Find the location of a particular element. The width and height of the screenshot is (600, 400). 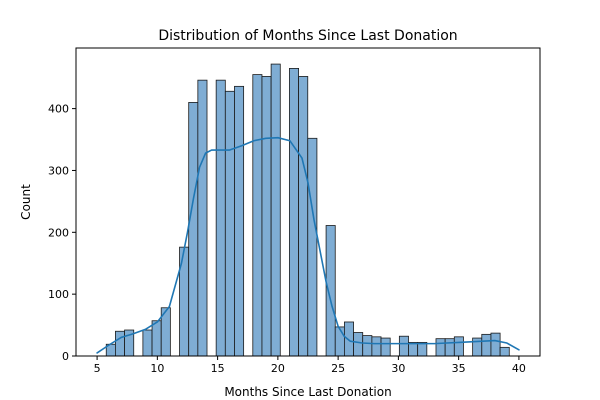

x-axis-label: Months Since Last Donation is located at coordinates (307, 392).